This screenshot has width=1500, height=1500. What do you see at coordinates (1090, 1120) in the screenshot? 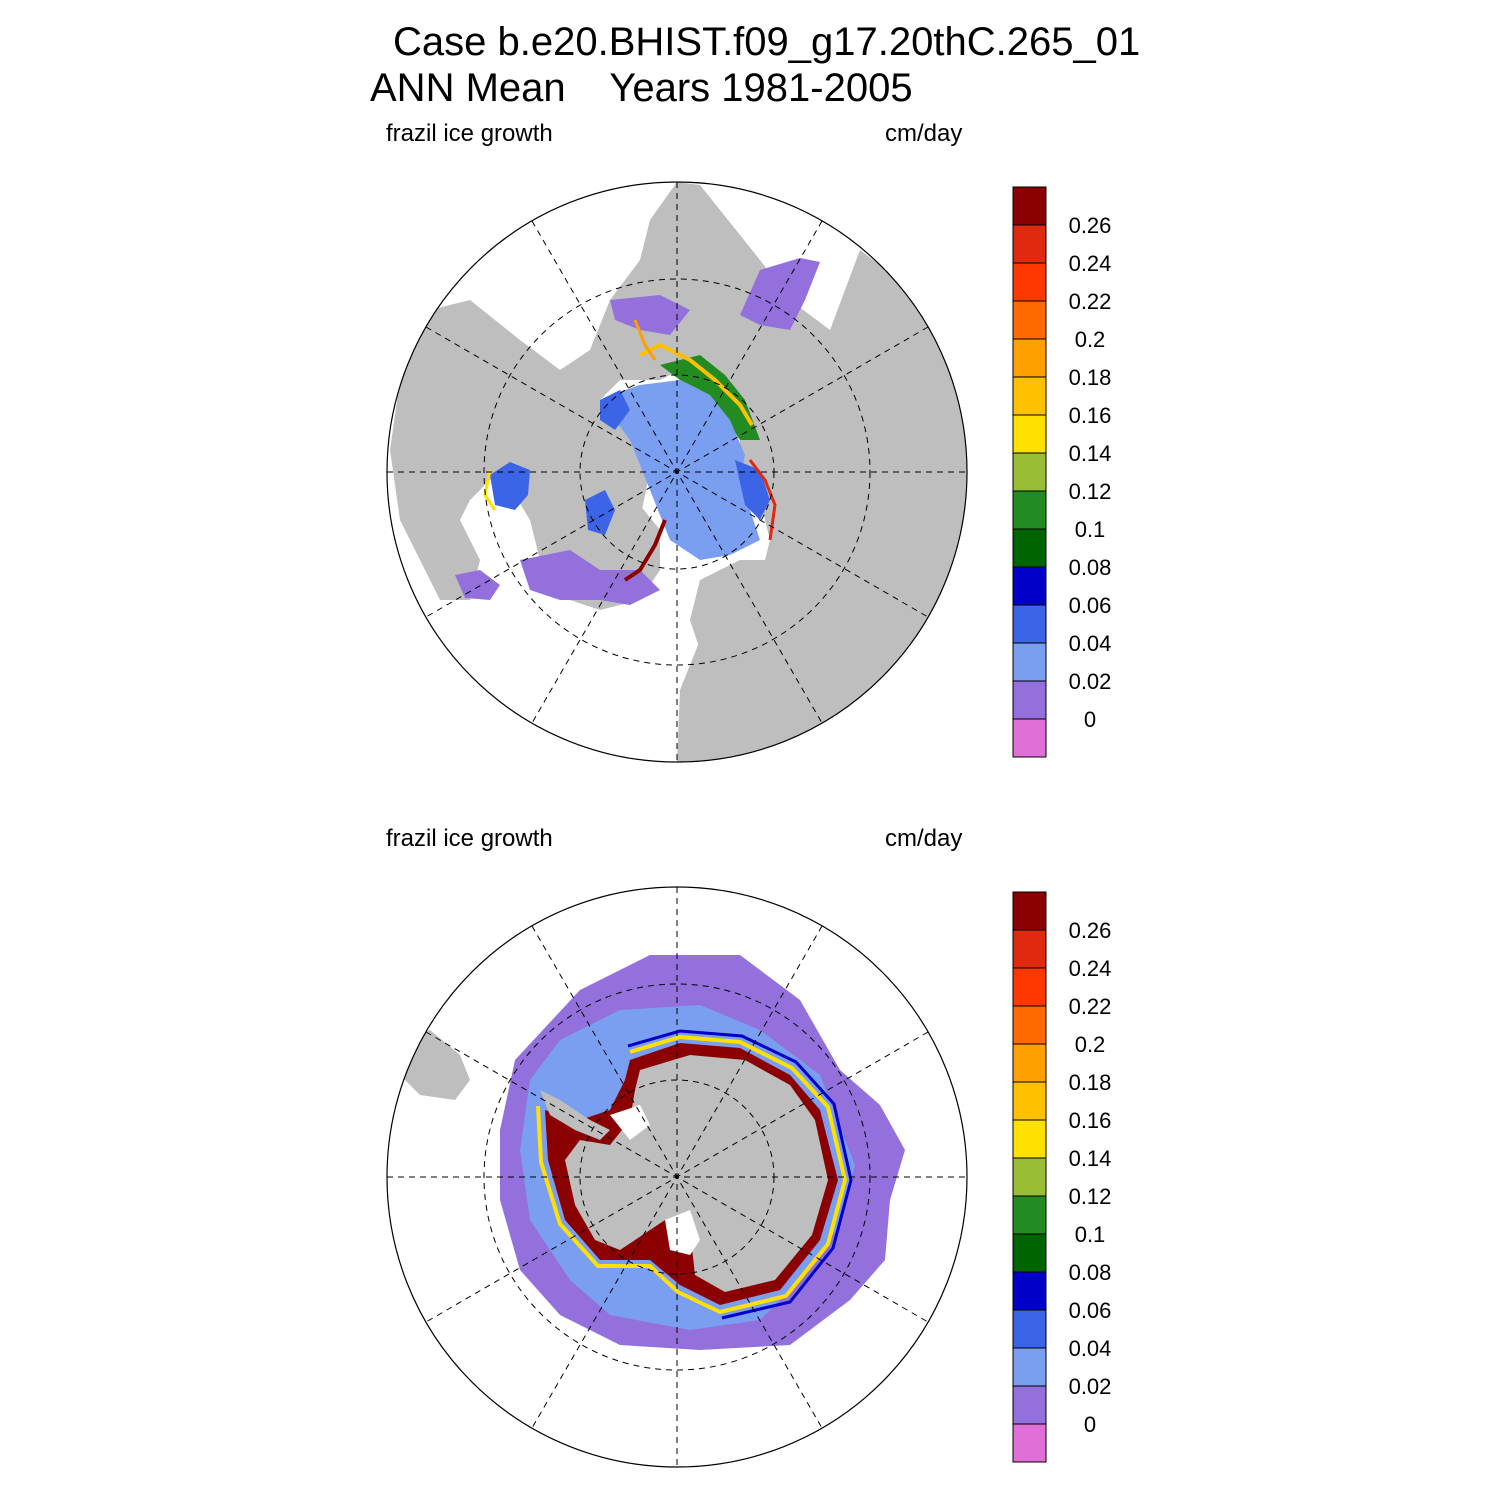
I see `south-colorbar-tick-label: 0.16` at bounding box center [1090, 1120].